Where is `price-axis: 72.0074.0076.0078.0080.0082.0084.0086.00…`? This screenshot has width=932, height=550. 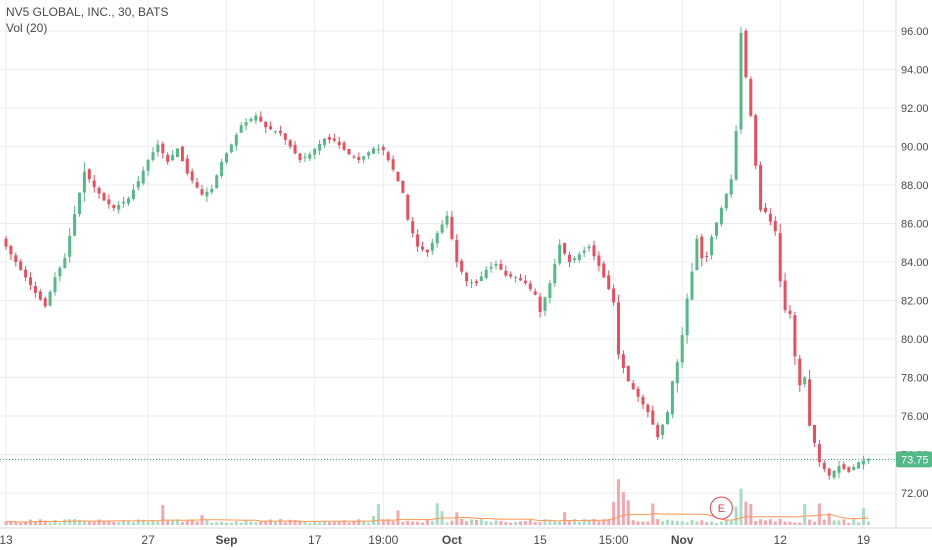
price-axis: 72.0074.0076.0078.0080.0082.0084.0086.00… is located at coordinates (915, 263).